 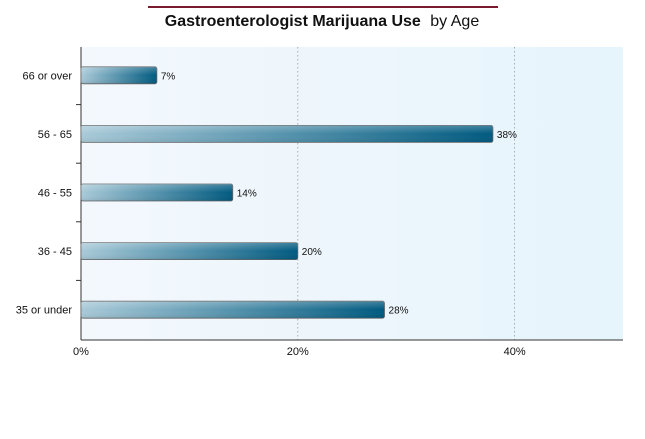 What do you see at coordinates (507, 135) in the screenshot?
I see `value-label-2: 38%` at bounding box center [507, 135].